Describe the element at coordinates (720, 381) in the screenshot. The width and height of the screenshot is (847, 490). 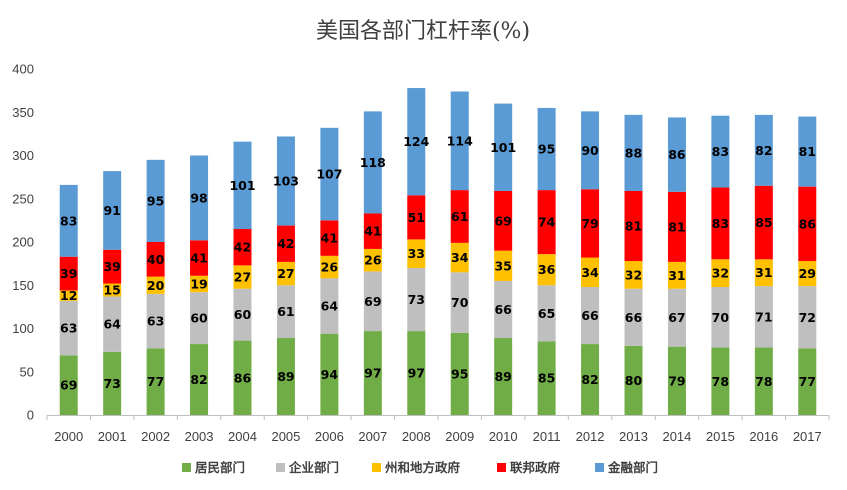
I see `data-label: 78` at that location.